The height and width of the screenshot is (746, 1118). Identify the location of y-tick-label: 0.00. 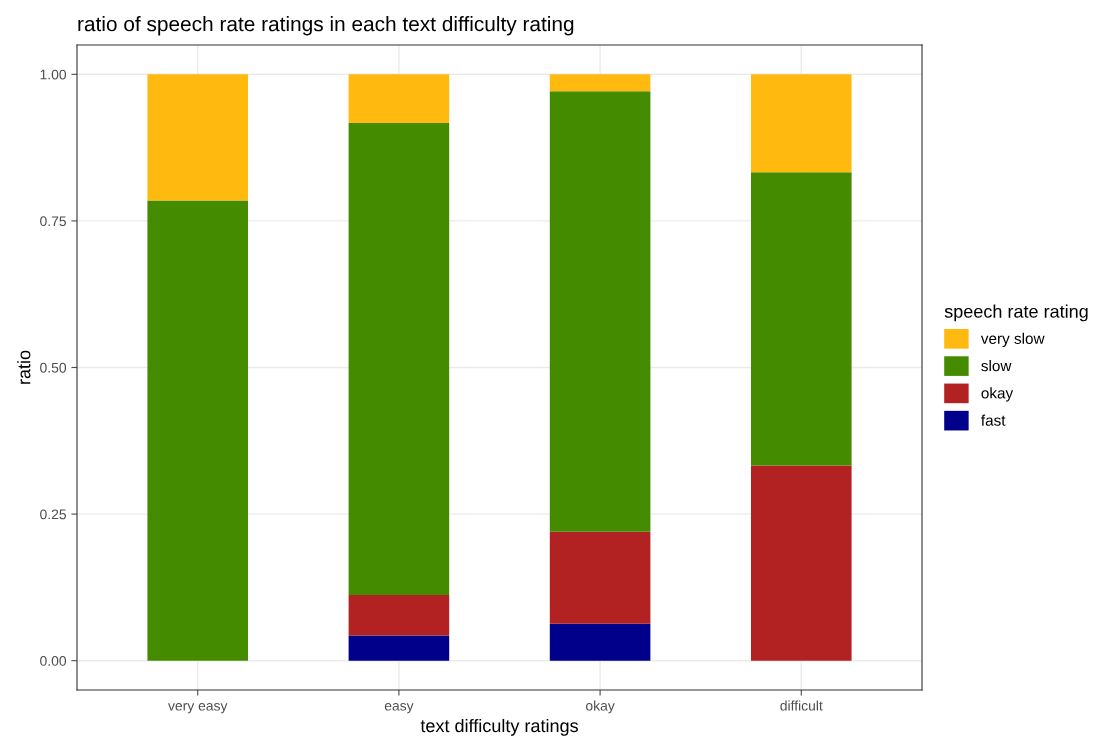
(53, 661).